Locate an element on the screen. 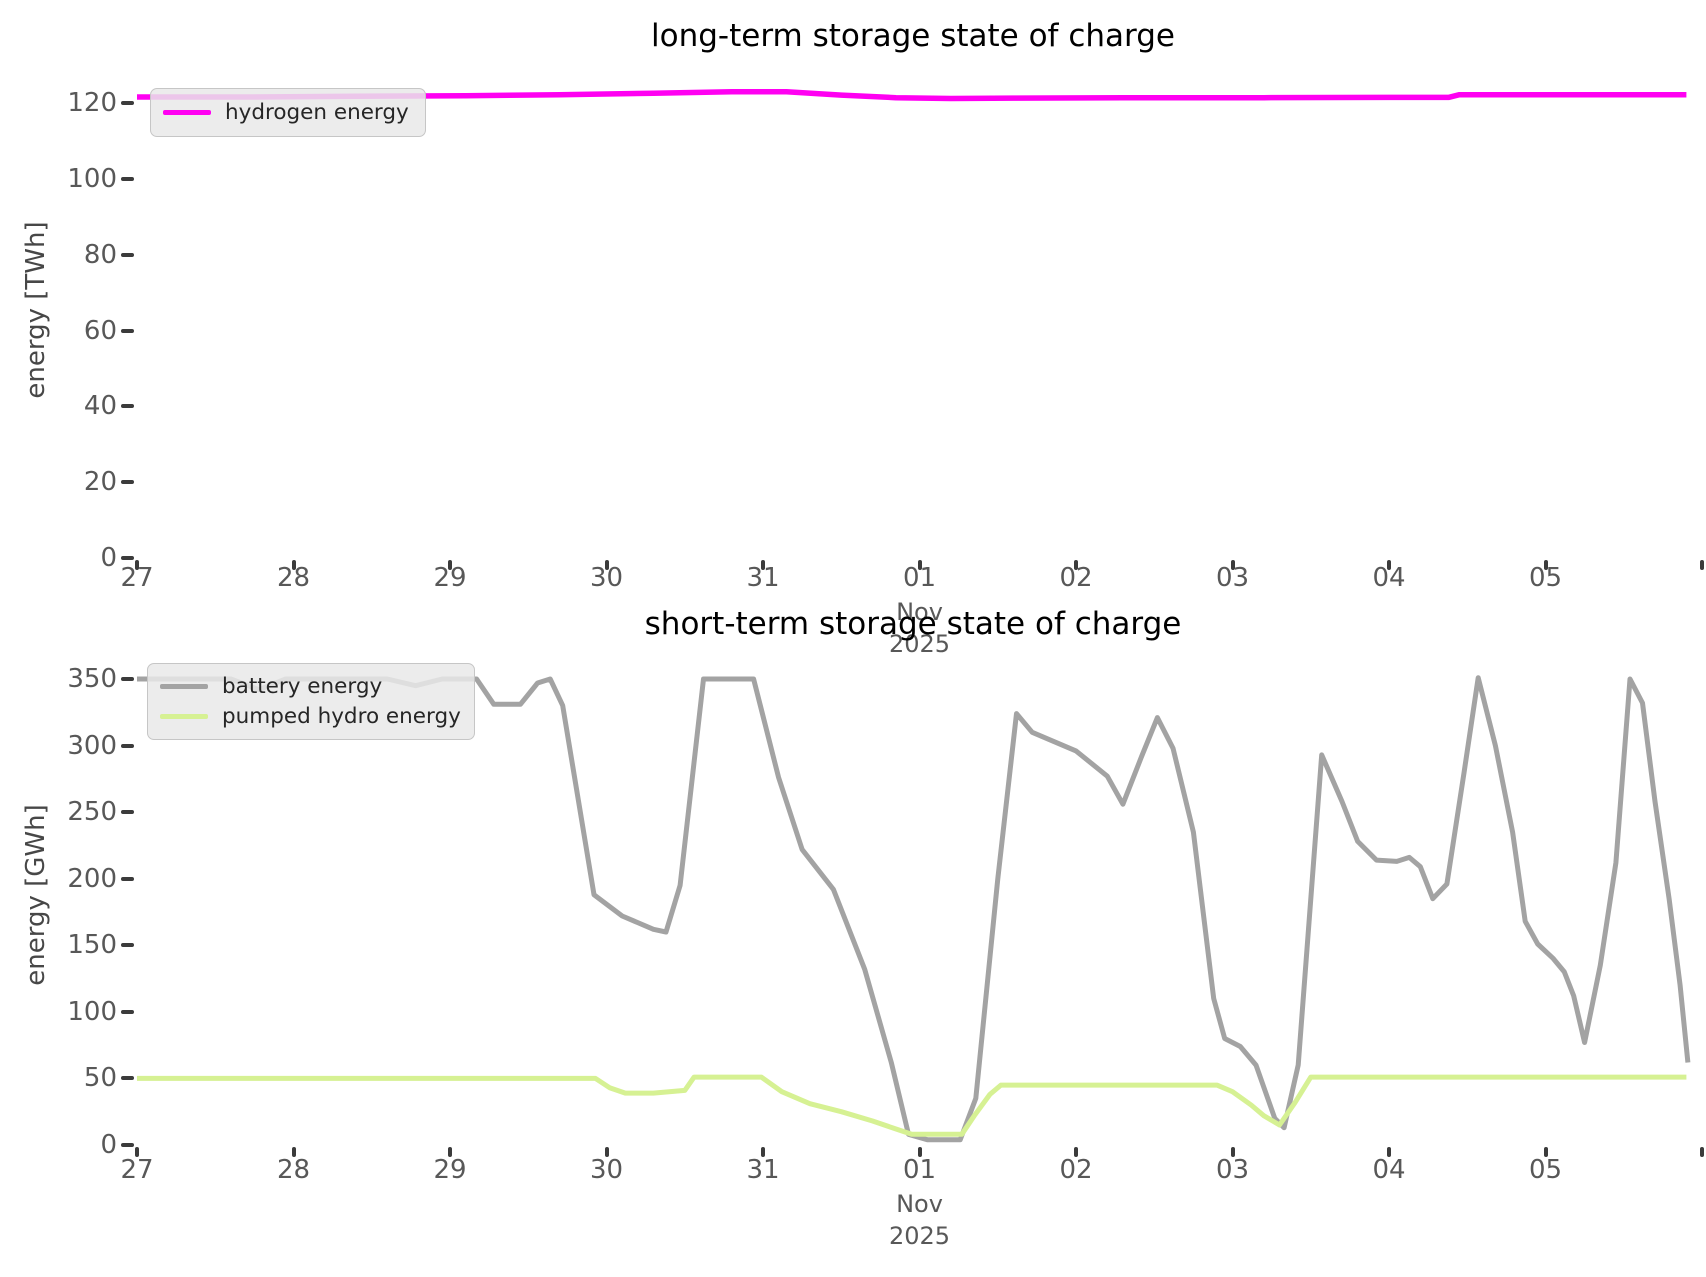 The image size is (1706, 1277). legend-swatch-pumped-hydro-energy is located at coordinates (184, 717).